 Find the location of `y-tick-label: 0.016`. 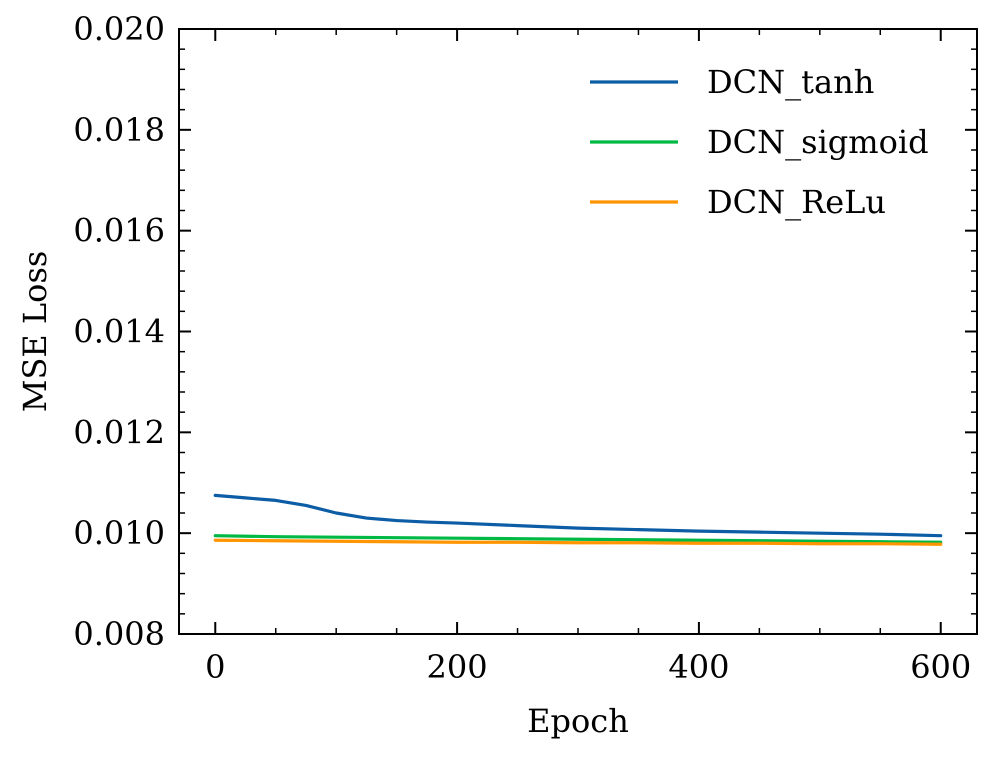

y-tick-label: 0.016 is located at coordinates (119, 231).